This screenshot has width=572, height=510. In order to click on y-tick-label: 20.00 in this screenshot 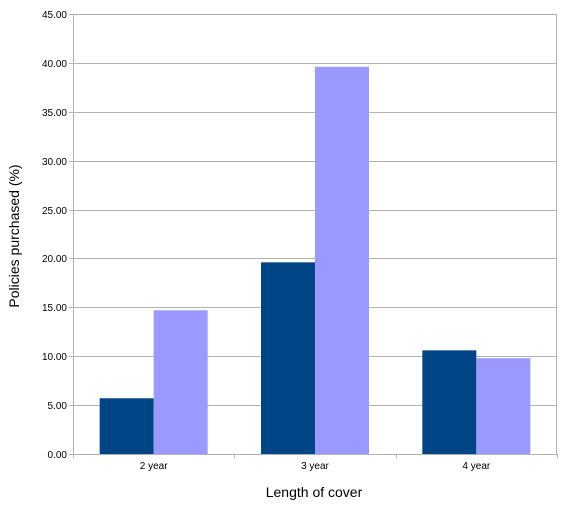, I will do `click(54, 259)`.